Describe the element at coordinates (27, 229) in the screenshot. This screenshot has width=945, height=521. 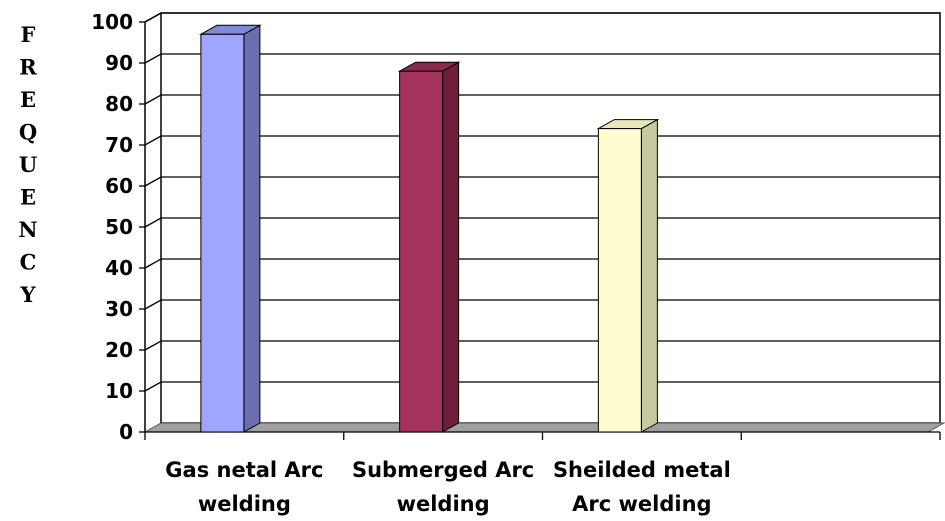
I see `y-axis-title-letter: N` at that location.